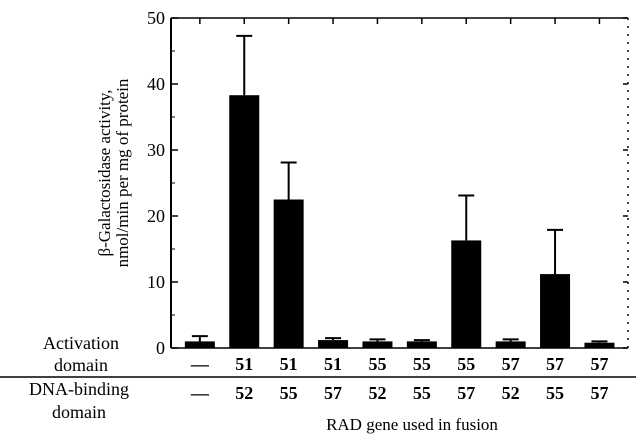  What do you see at coordinates (122, 172) in the screenshot?
I see `y-axis-title-line2: nmol/min per mg of protein` at bounding box center [122, 172].